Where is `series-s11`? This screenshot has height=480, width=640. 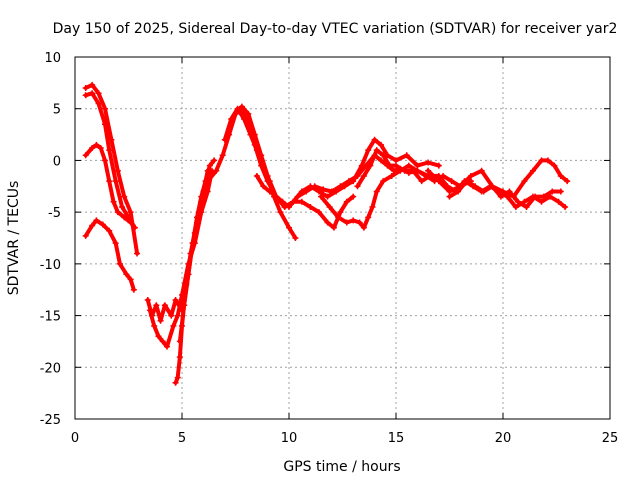
series-s11 is located at coordinates (305, 201).